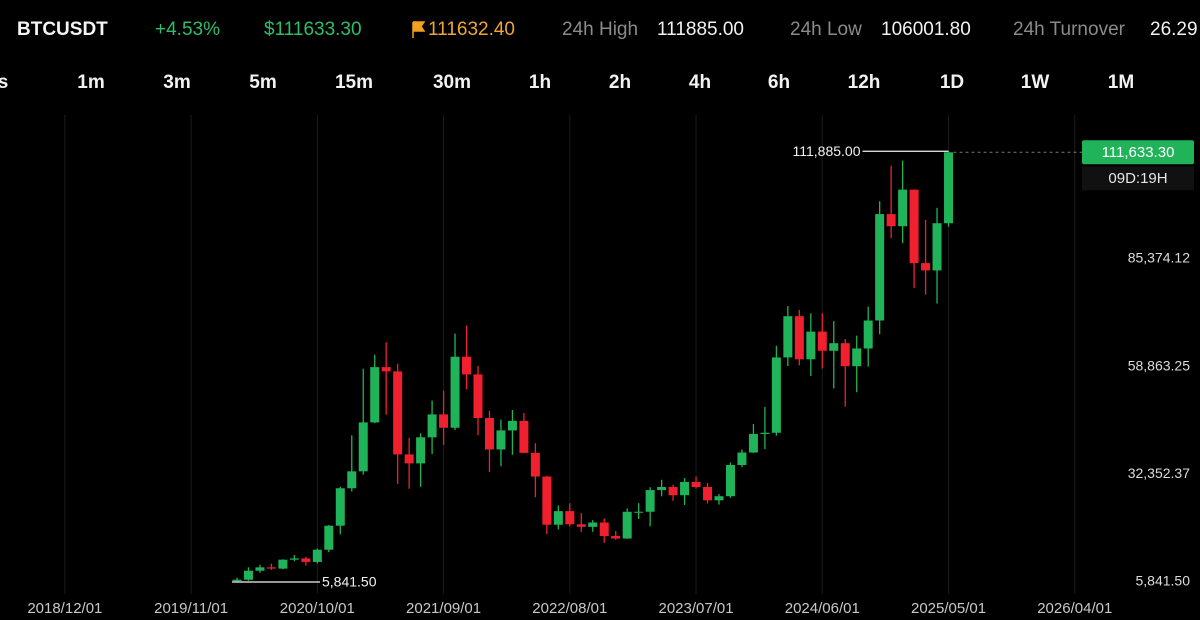  What do you see at coordinates (700, 29) in the screenshot?
I see `high-value: 111885.00` at bounding box center [700, 29].